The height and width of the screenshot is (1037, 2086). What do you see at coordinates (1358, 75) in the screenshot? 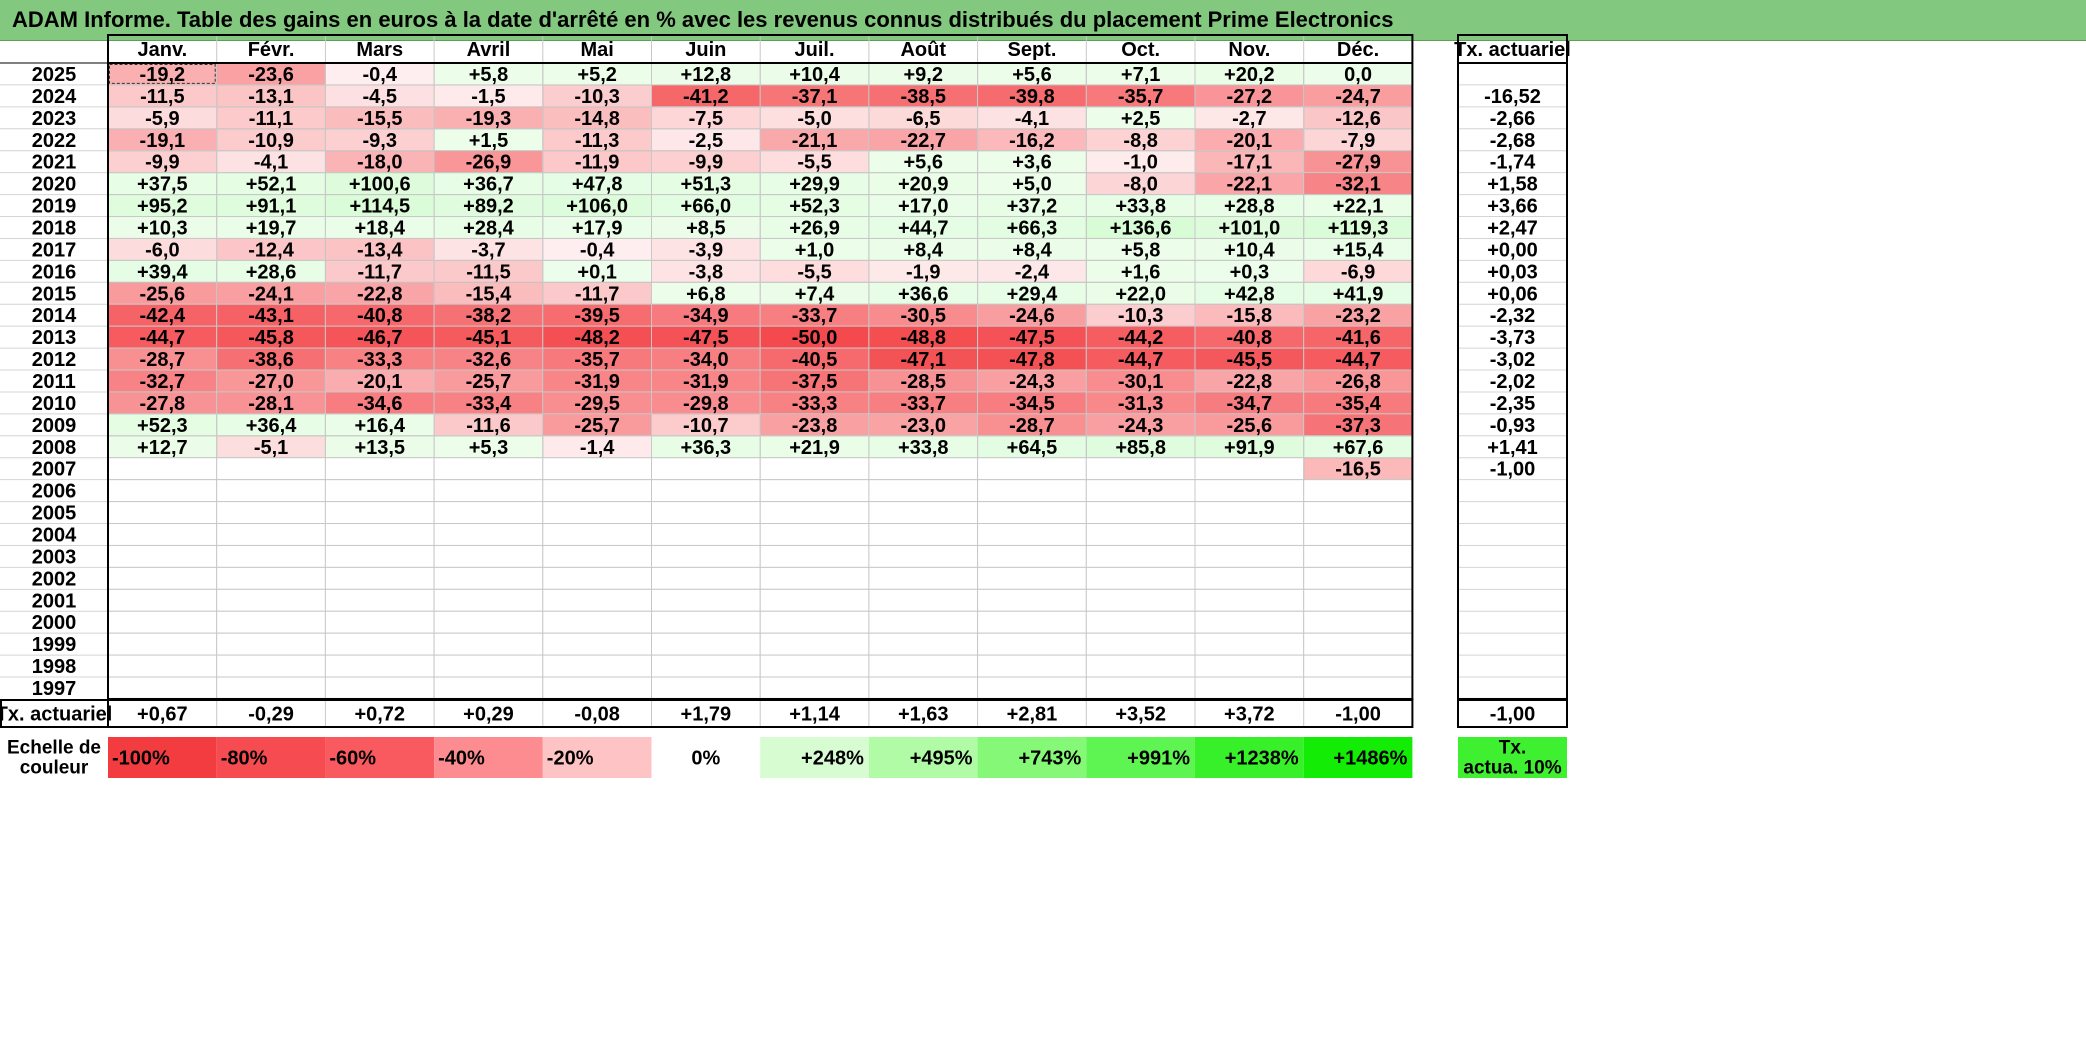
I see `cell-value: 0,0` at bounding box center [1358, 75].